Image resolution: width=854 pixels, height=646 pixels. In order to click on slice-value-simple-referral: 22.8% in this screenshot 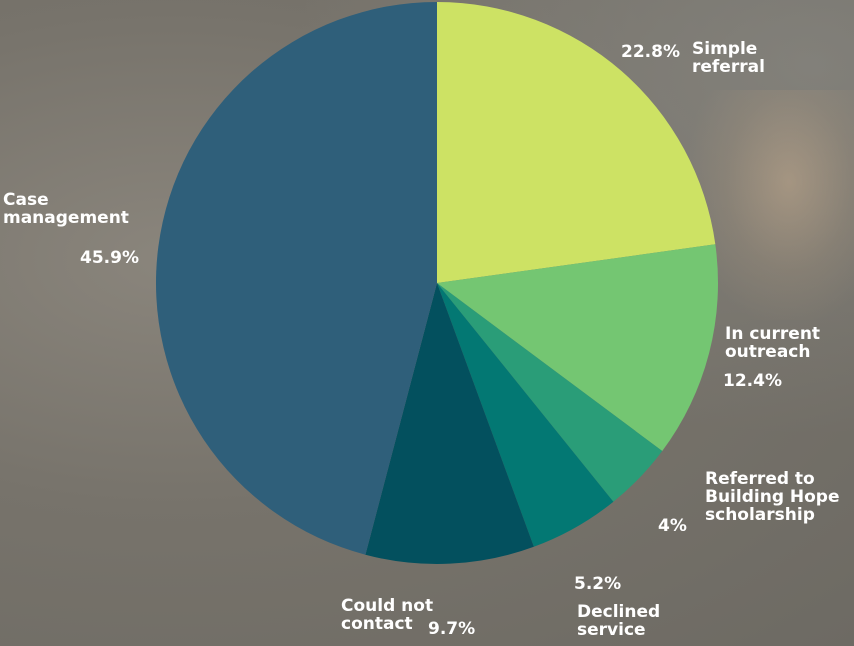, I will do `click(650, 52)`.